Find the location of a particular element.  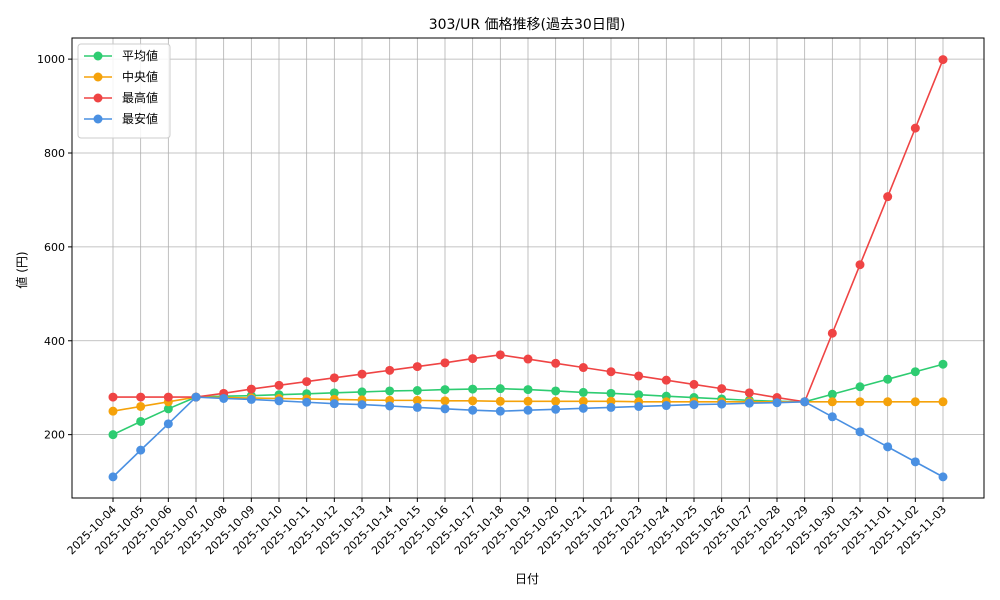

x-axis-label: 日付 is located at coordinates (527, 579).